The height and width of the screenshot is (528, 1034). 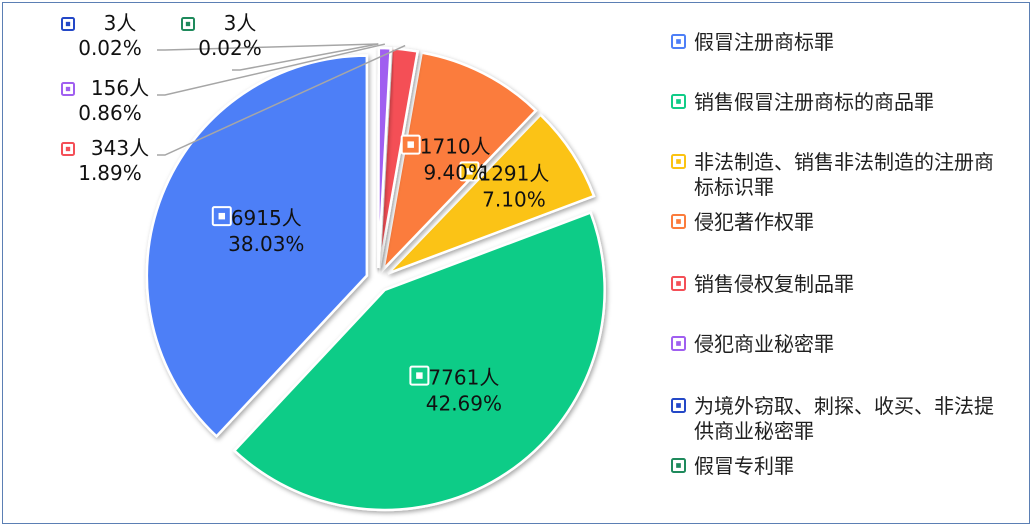 What do you see at coordinates (455, 173) in the screenshot?
I see `slice-percent-label: 9.40%` at bounding box center [455, 173].